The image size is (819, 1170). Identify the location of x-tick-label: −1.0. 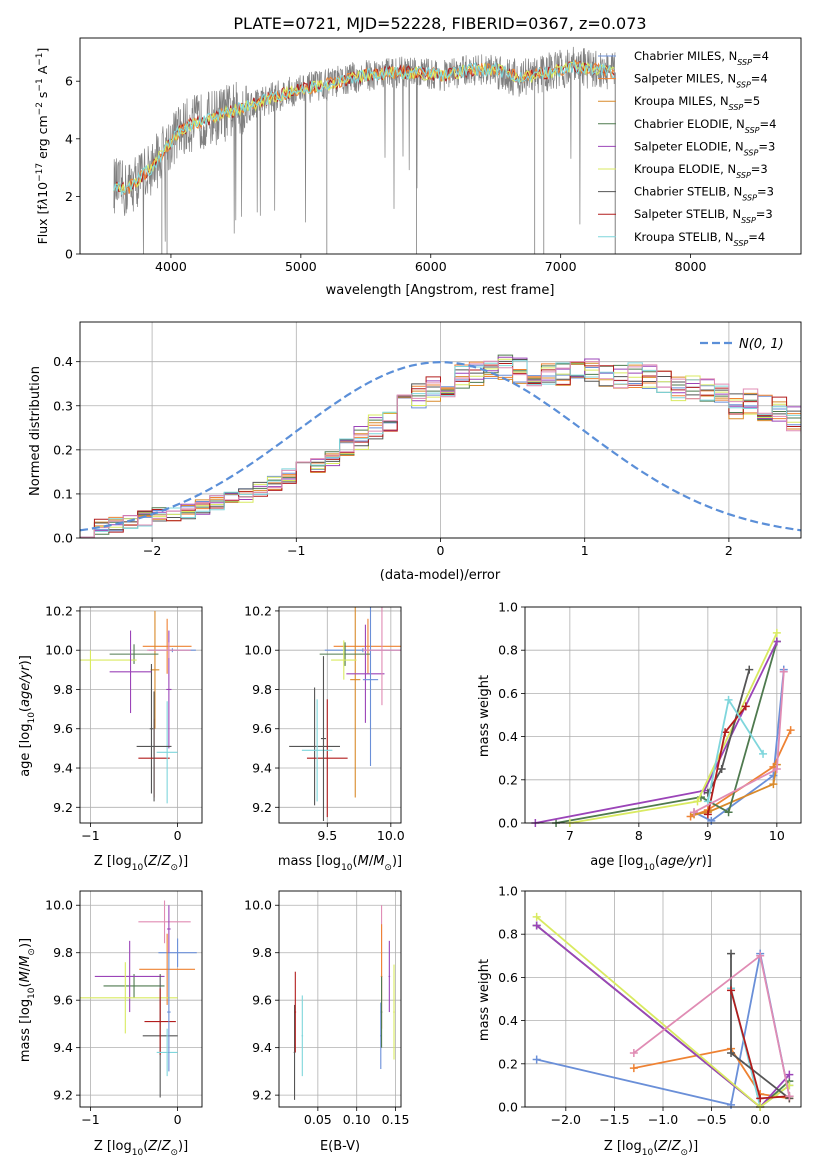
(663, 1119).